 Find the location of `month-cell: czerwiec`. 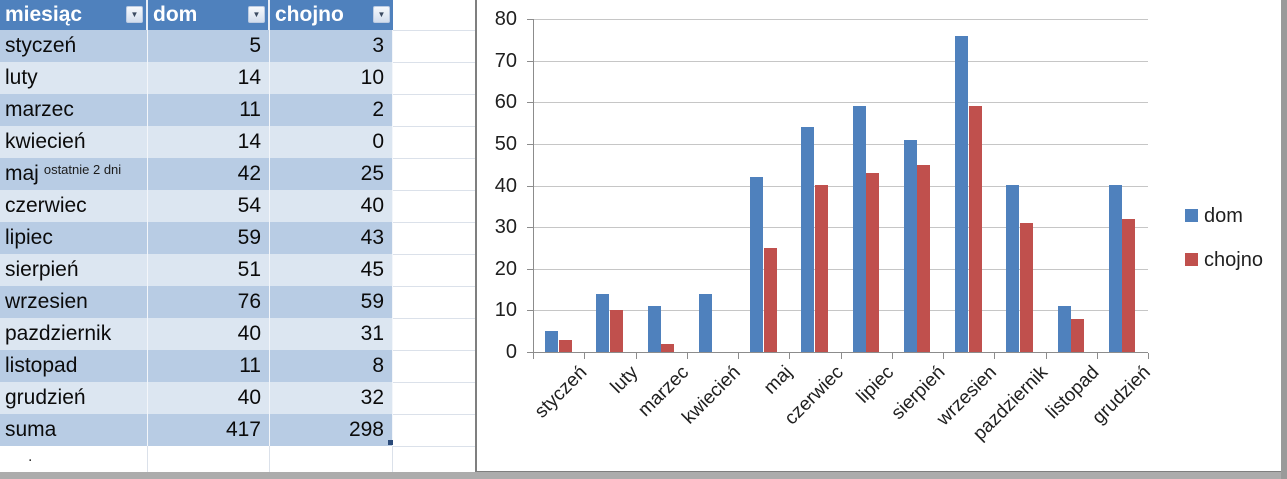

month-cell: czerwiec is located at coordinates (74, 206).